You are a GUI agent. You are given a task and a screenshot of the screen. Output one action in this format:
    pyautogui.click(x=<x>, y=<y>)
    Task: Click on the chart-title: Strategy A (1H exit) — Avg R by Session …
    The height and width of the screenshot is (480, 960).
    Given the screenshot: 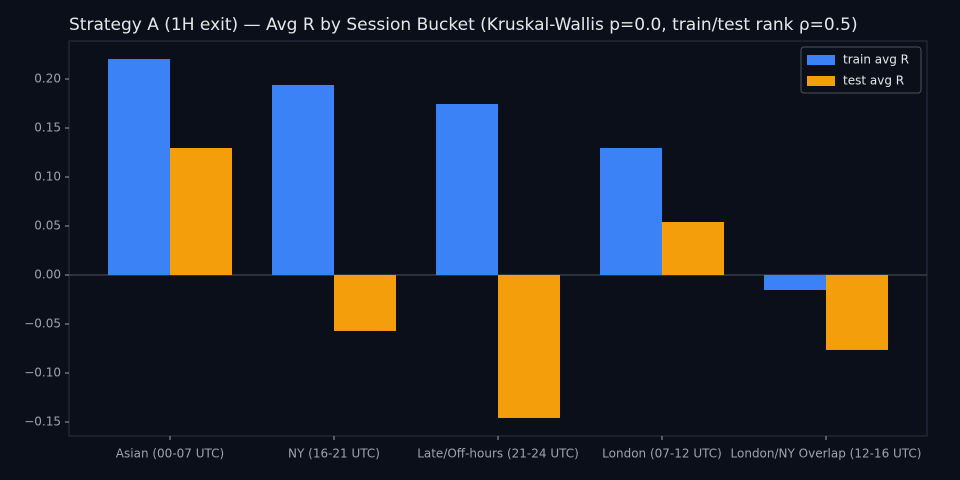 What is the action you would take?
    pyautogui.click(x=463, y=25)
    